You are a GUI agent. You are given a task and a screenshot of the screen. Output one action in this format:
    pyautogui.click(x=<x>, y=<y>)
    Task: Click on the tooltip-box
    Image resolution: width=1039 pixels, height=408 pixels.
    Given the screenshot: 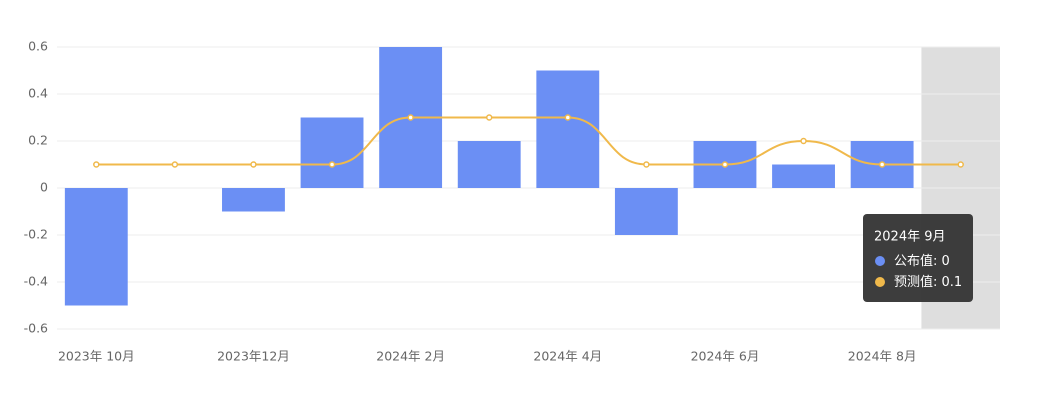 What is the action you would take?
    pyautogui.click(x=918, y=258)
    